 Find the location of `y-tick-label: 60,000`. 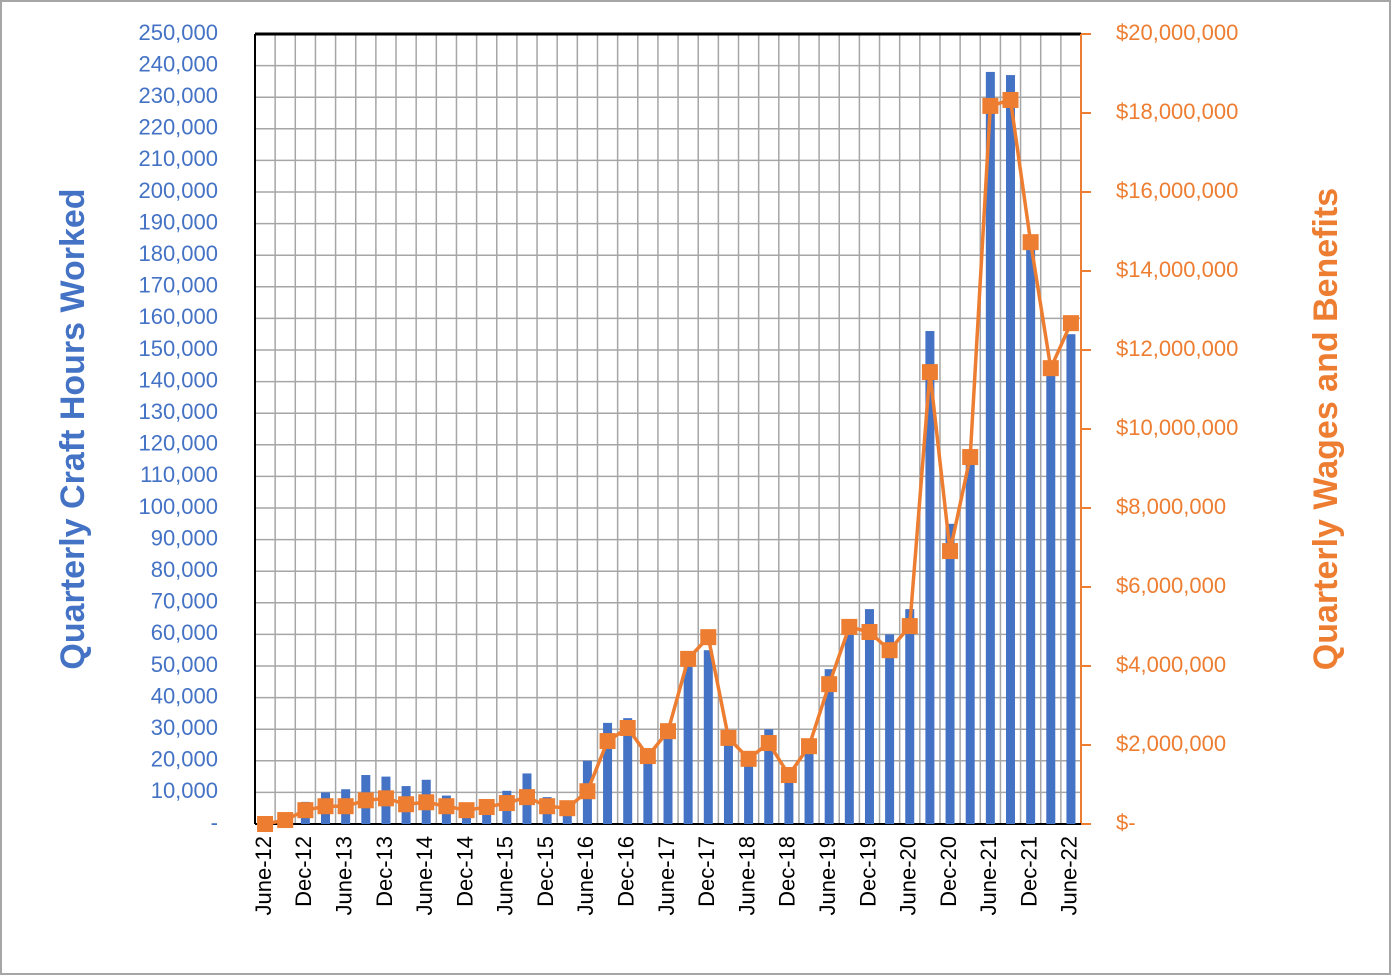

y-tick-label: 60,000 is located at coordinates (184, 632).